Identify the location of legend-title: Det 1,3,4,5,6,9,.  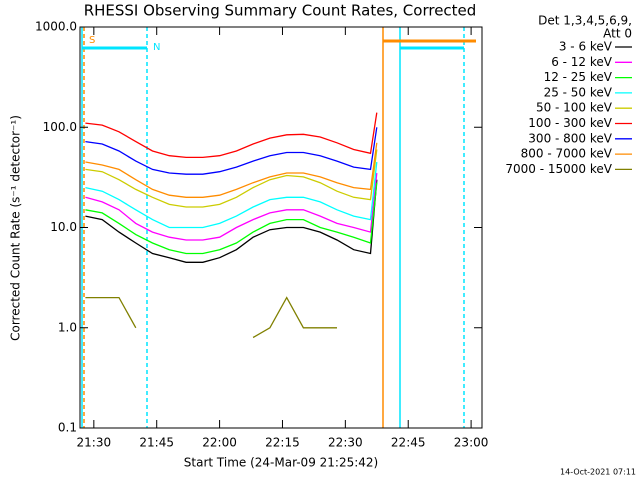
(585, 21).